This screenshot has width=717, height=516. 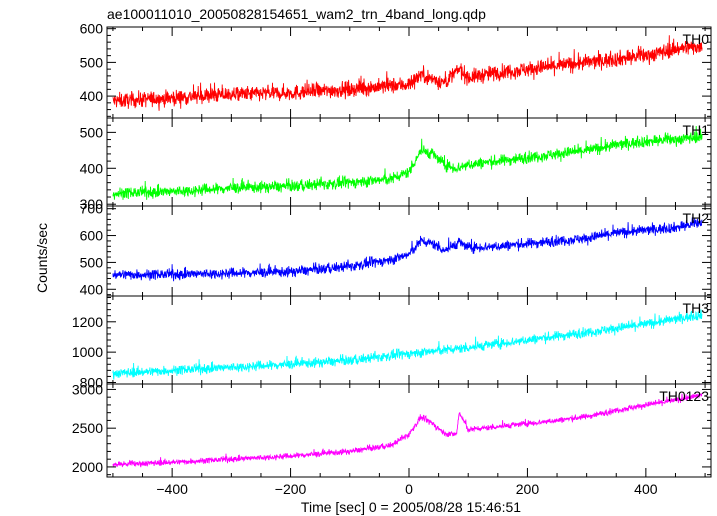 I want to click on y-tick-label: 1000, so click(x=87, y=352).